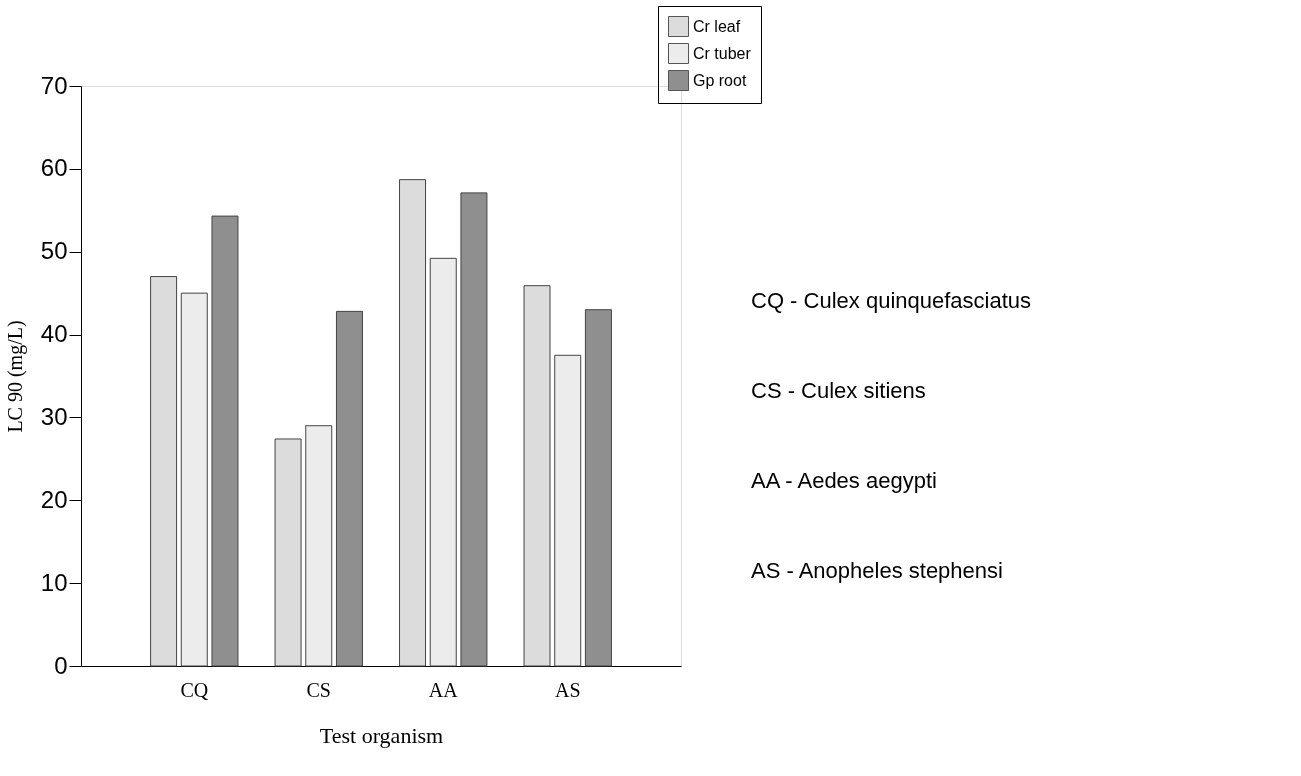  What do you see at coordinates (717, 26) in the screenshot?
I see `legend-label: Cr leaf` at bounding box center [717, 26].